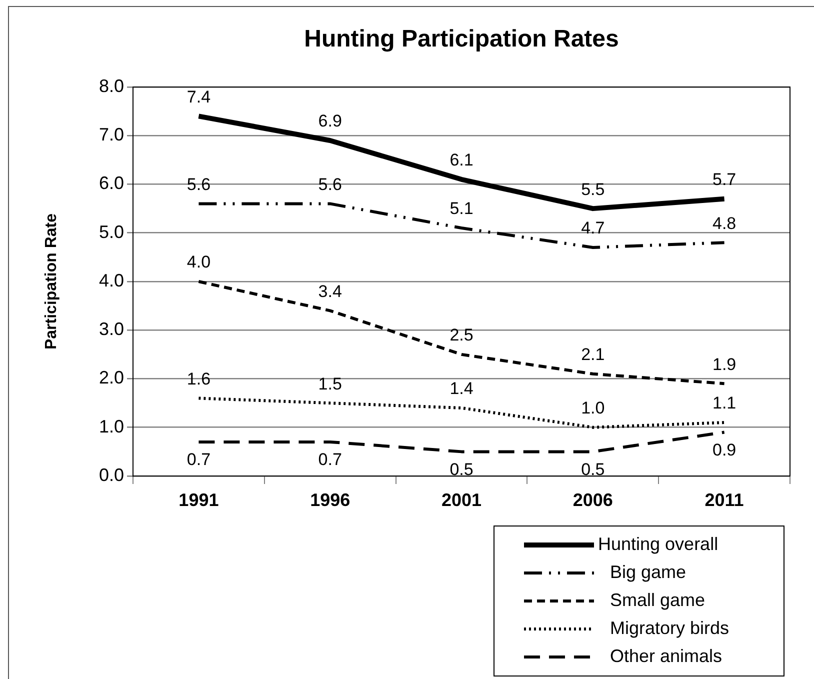 This screenshot has height=679, width=814. What do you see at coordinates (111, 329) in the screenshot?
I see `y-tick-label: 3.0` at bounding box center [111, 329].